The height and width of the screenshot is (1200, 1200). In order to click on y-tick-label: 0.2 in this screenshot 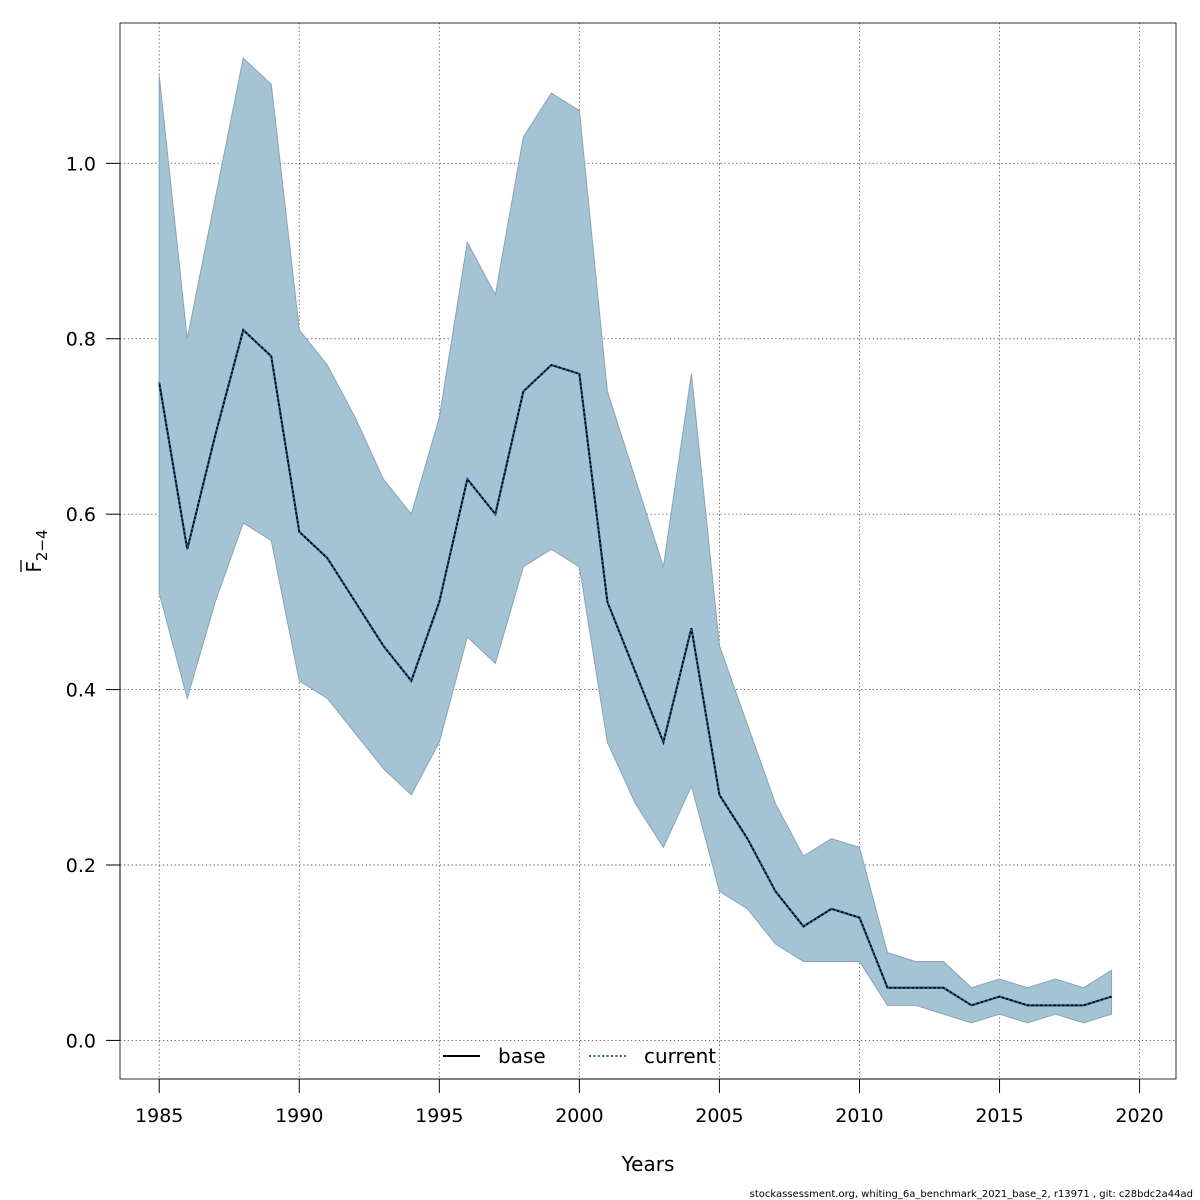, I will do `click(81, 866)`.